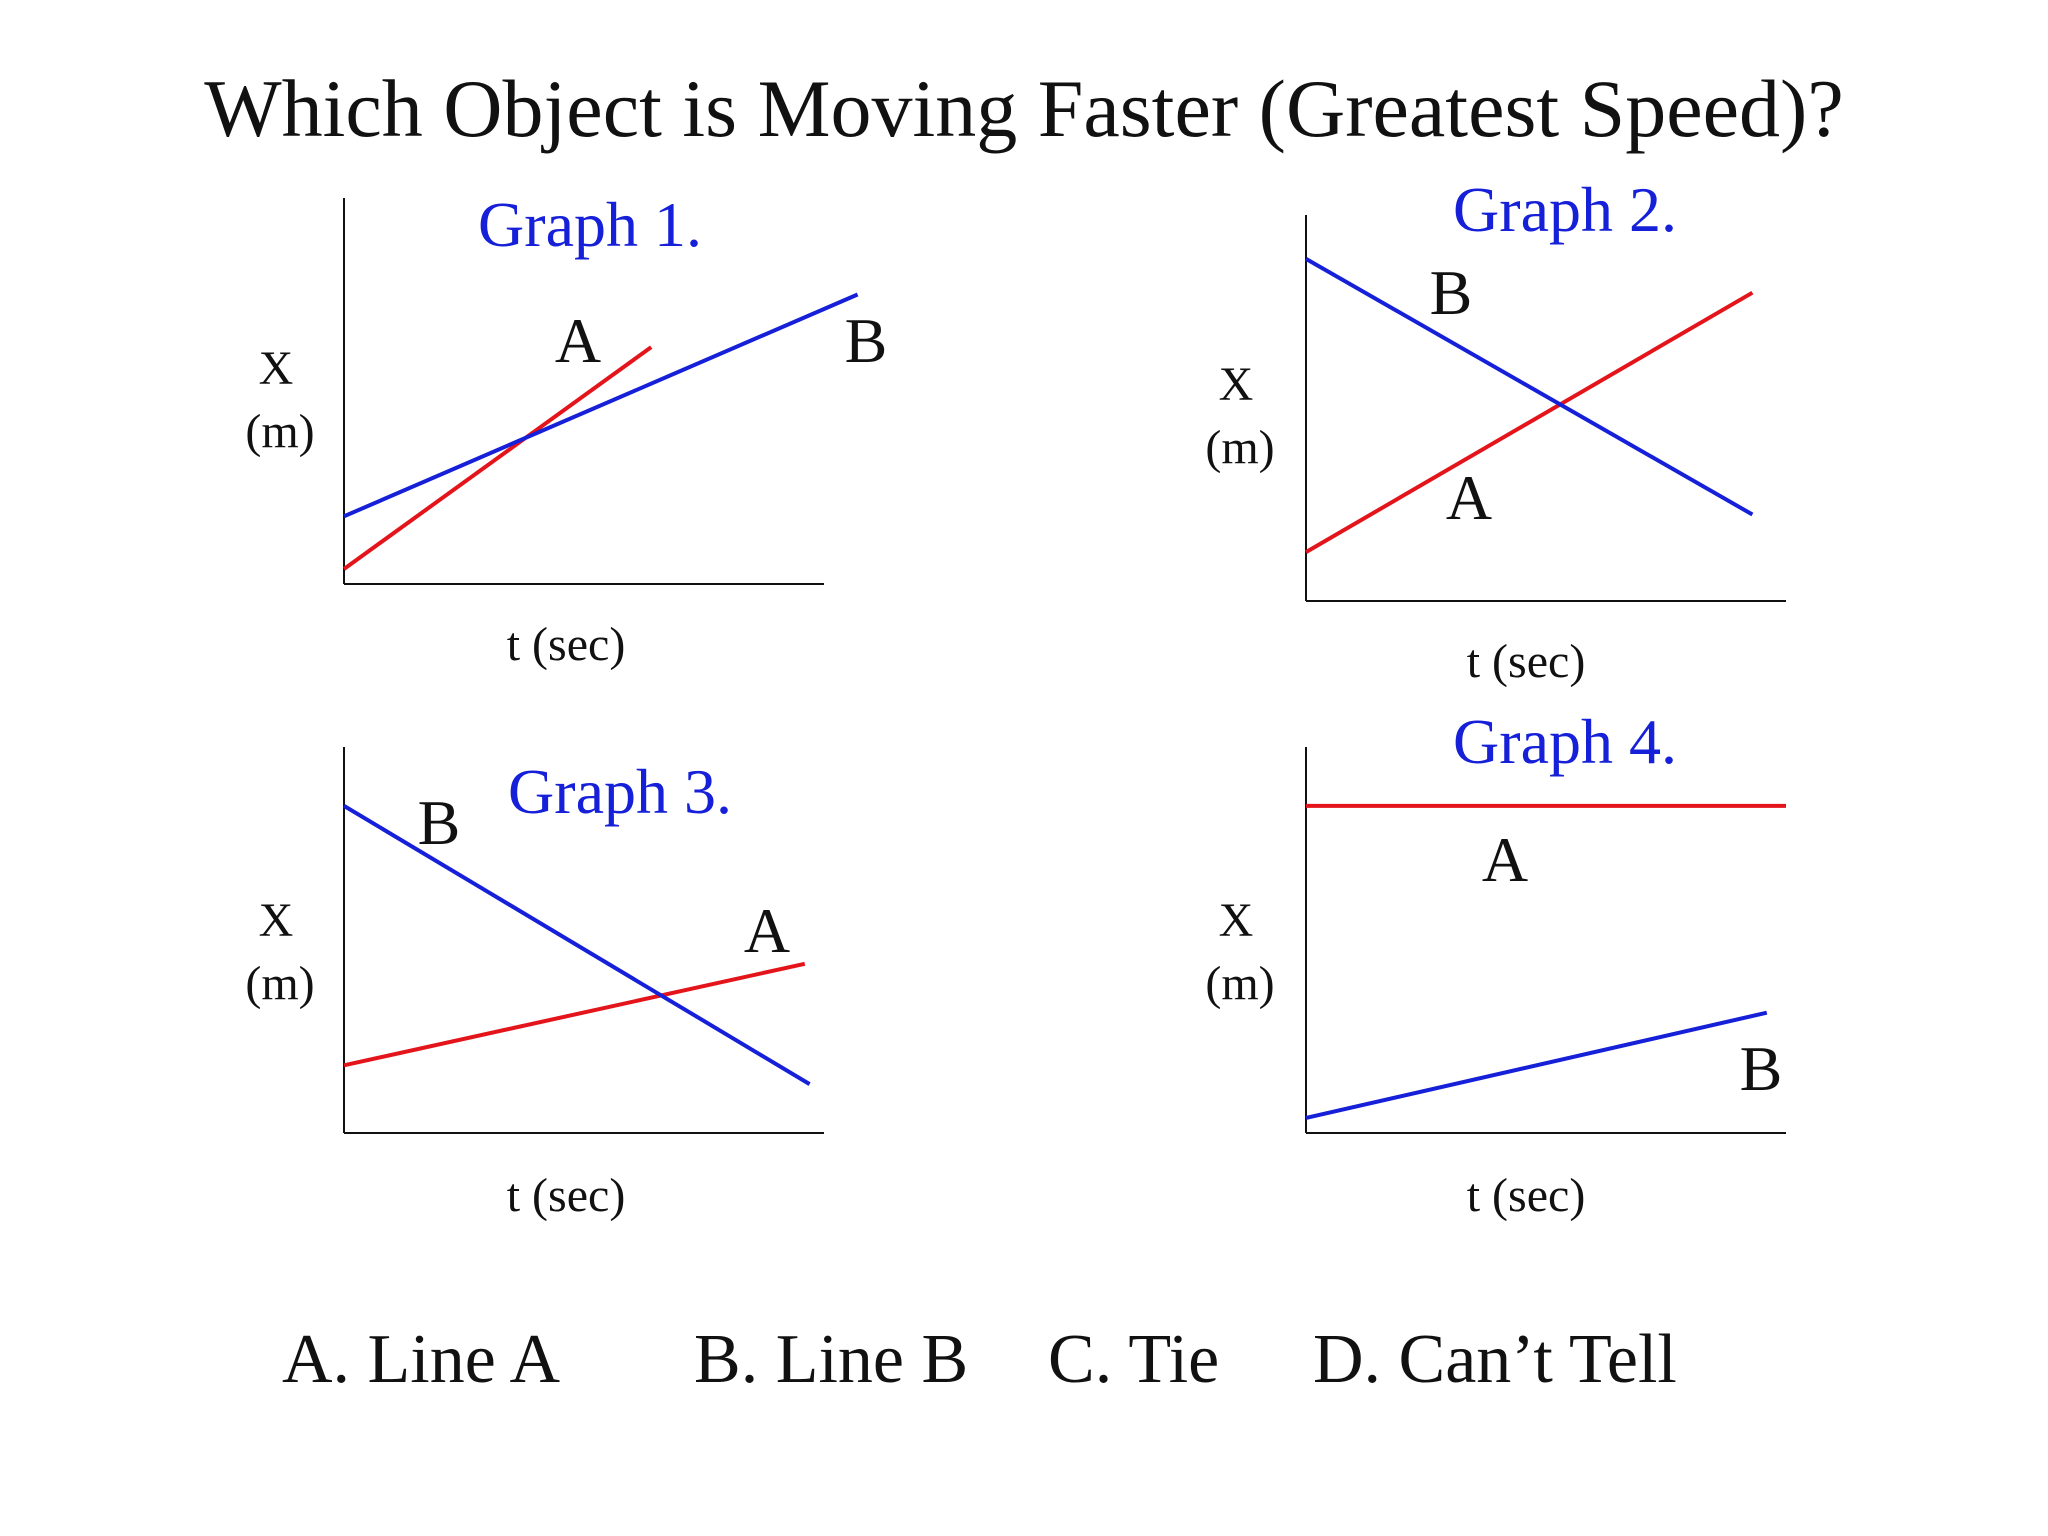 The height and width of the screenshot is (1536, 2048). Describe the element at coordinates (1495, 1359) in the screenshot. I see `answer-choice-d: D. Can’t Tell` at that location.